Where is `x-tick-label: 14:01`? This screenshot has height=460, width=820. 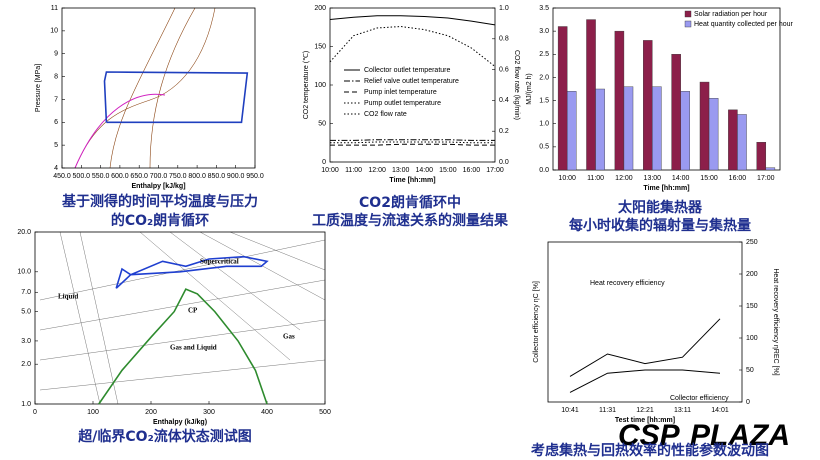
x-tick-label: 14:01 is located at coordinates (720, 410).